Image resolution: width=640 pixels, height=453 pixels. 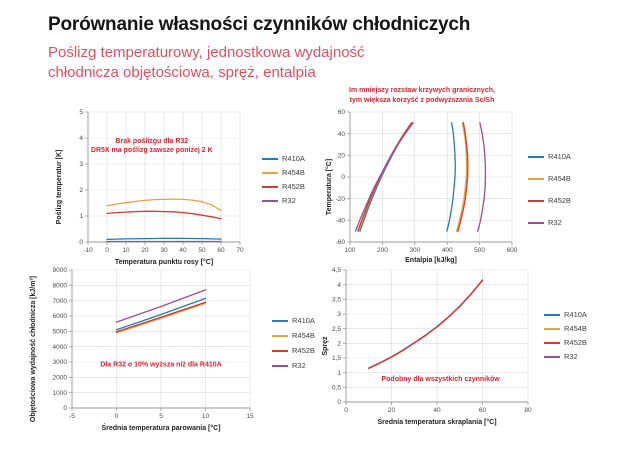 What do you see at coordinates (329, 187) in the screenshot?
I see `y-axis-title: Temperatura [°C]` at bounding box center [329, 187].